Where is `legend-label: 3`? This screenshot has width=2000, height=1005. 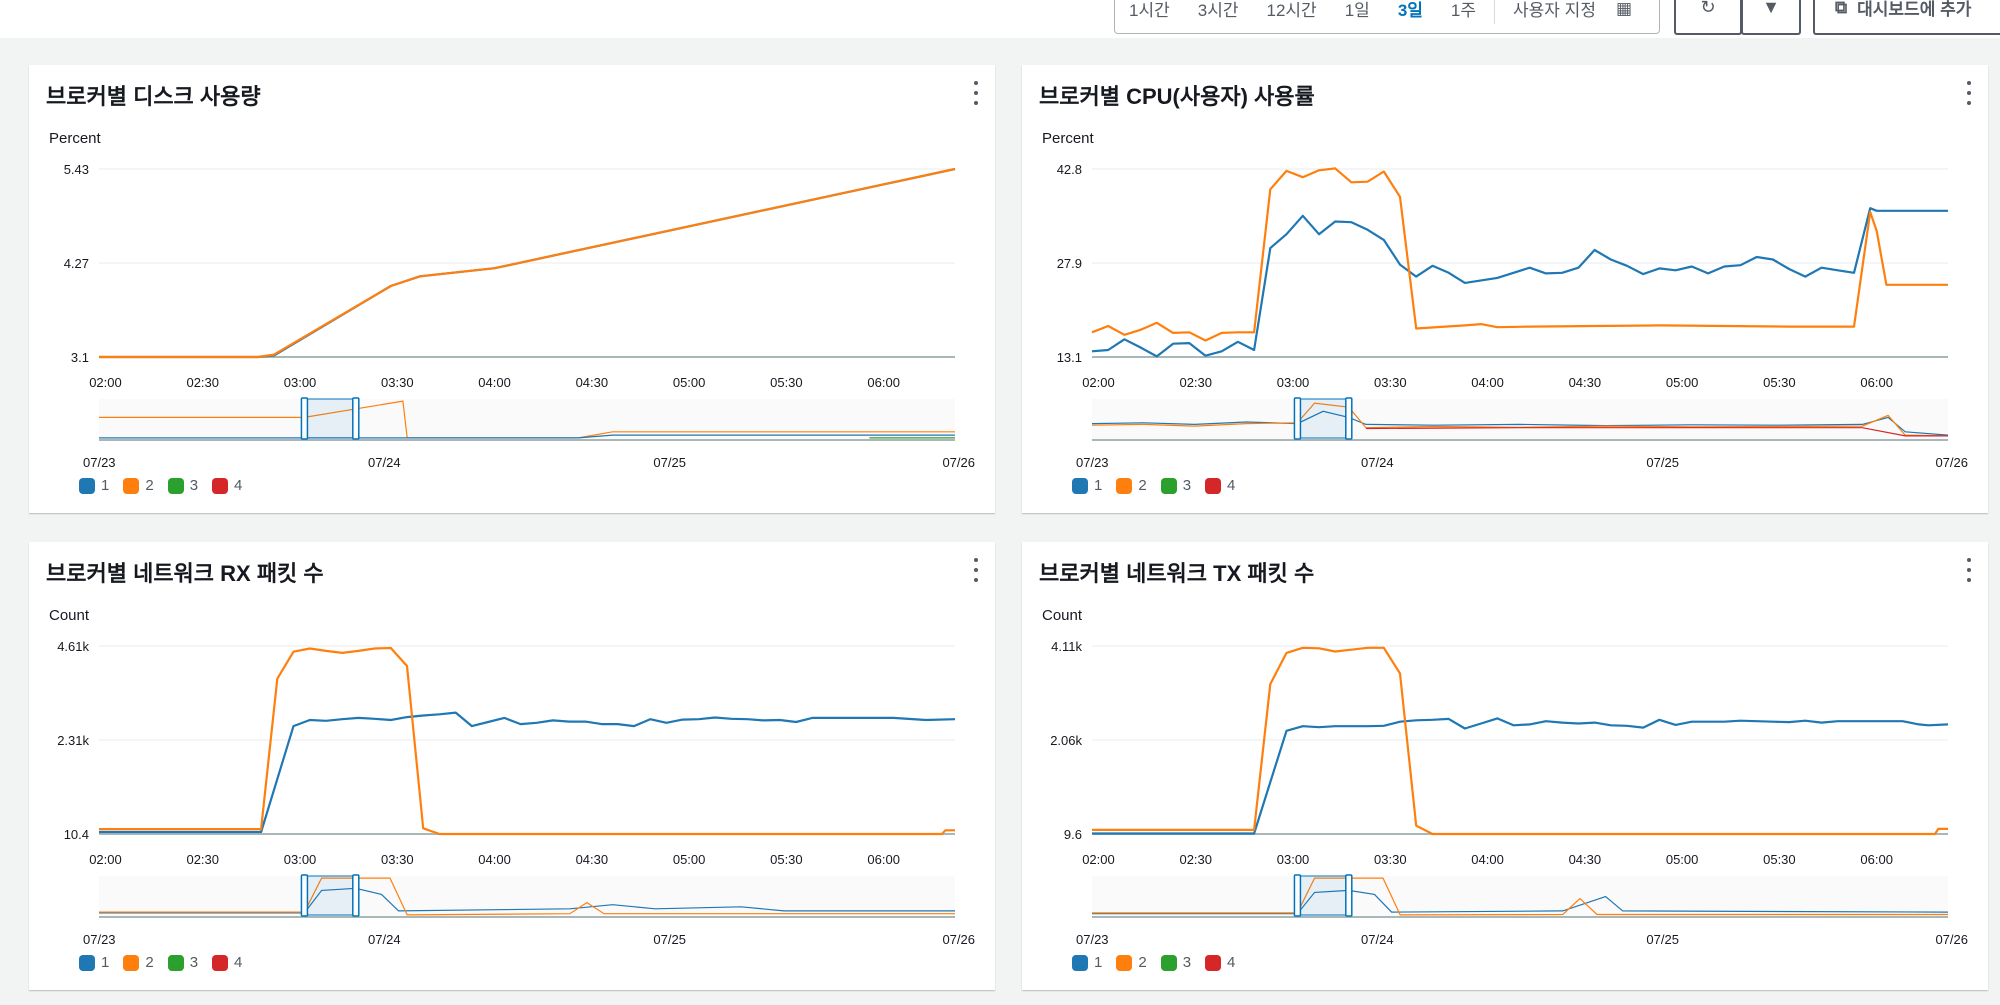
legend-label: 3 is located at coordinates (1187, 485).